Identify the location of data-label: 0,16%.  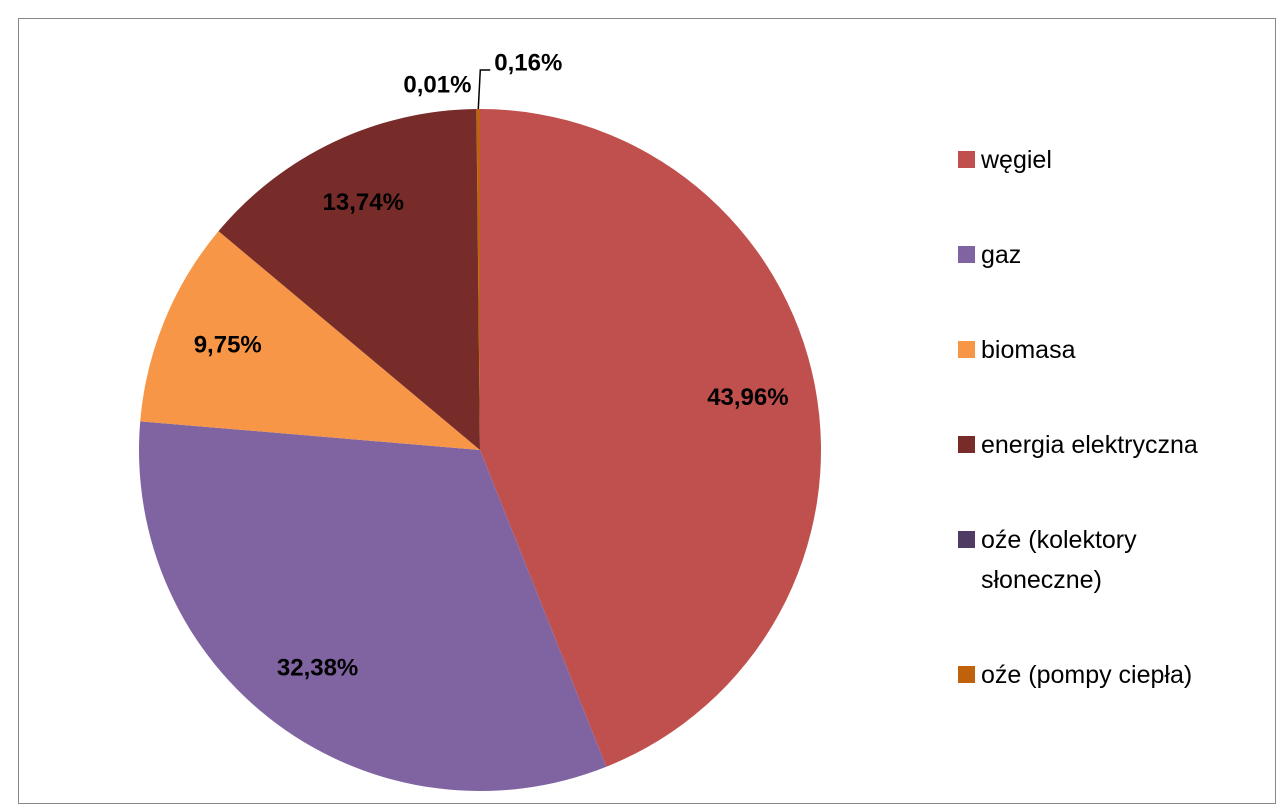
(528, 62).